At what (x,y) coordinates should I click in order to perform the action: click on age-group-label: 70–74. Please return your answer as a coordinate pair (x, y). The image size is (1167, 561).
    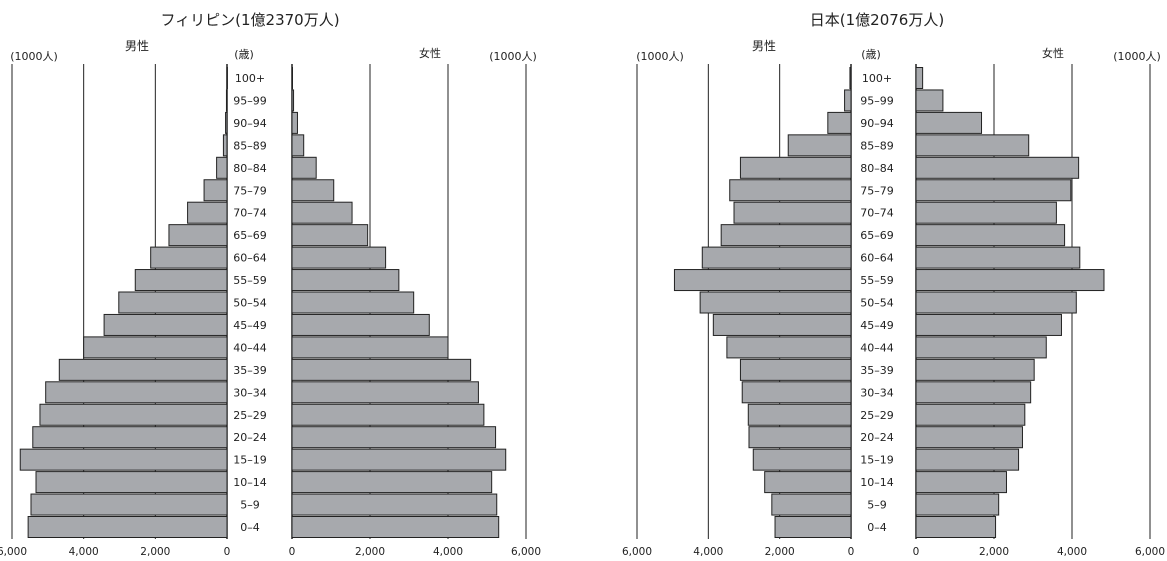
    Looking at the image, I should click on (250, 213).